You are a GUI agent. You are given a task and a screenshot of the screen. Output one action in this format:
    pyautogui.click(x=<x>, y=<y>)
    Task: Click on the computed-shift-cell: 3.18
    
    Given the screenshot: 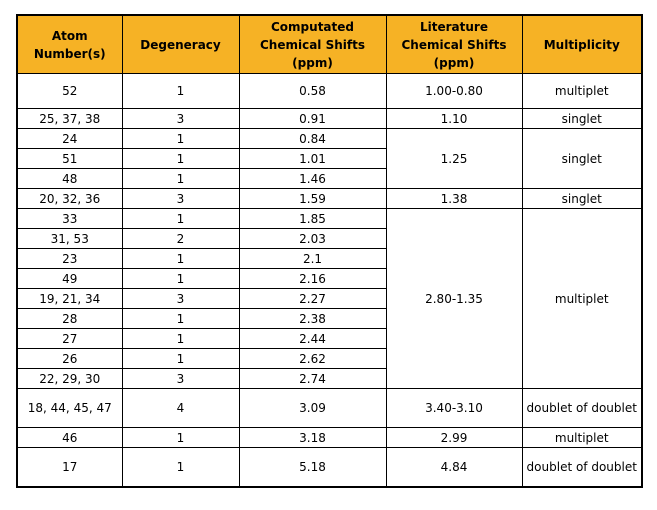 What is the action you would take?
    pyautogui.click(x=312, y=437)
    